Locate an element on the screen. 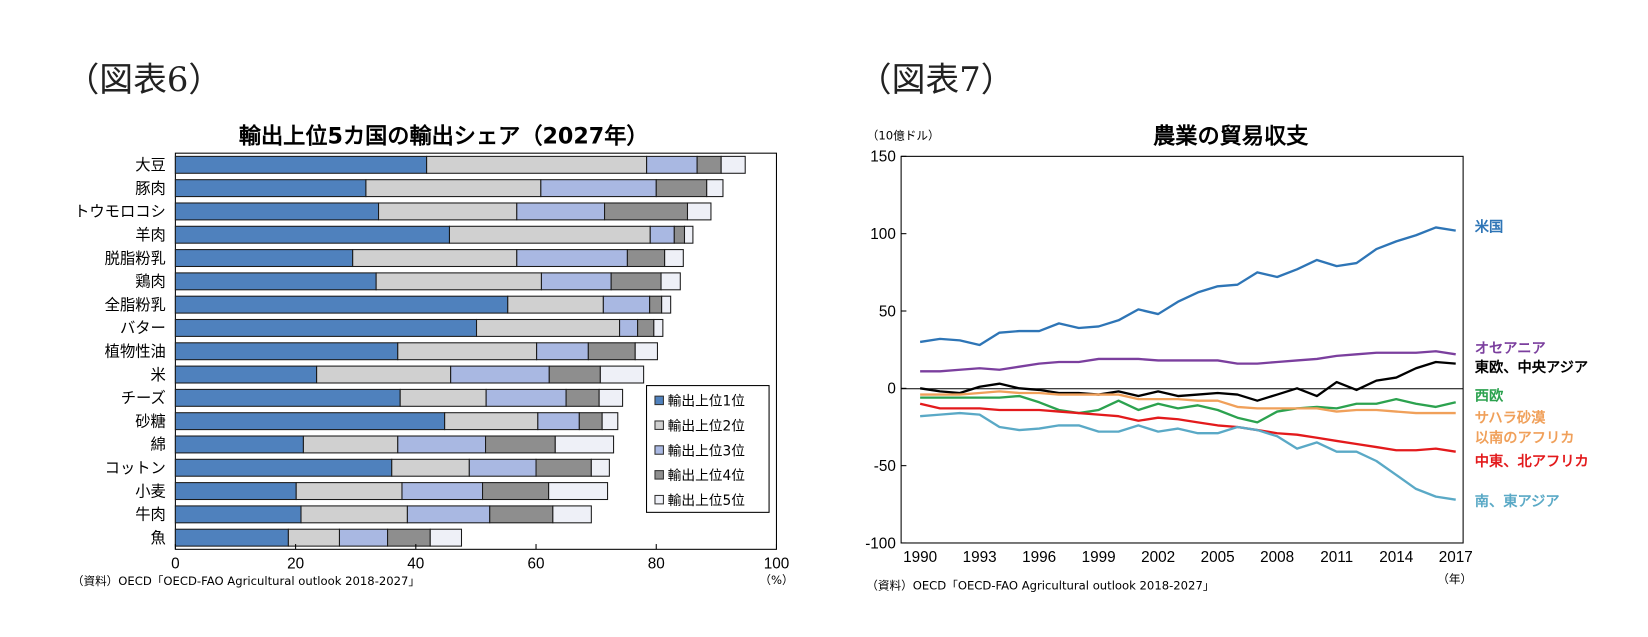  x-tick-label: 100 is located at coordinates (777, 563).